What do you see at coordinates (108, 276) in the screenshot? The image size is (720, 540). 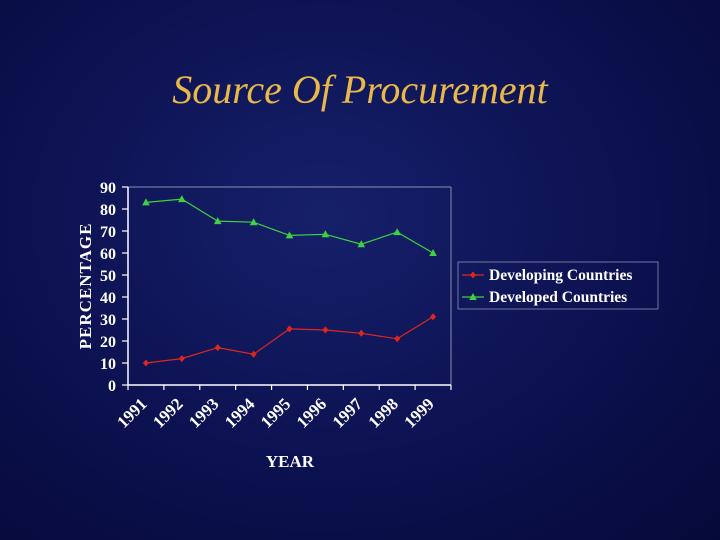 I see `y-tick-label: 50` at bounding box center [108, 276].